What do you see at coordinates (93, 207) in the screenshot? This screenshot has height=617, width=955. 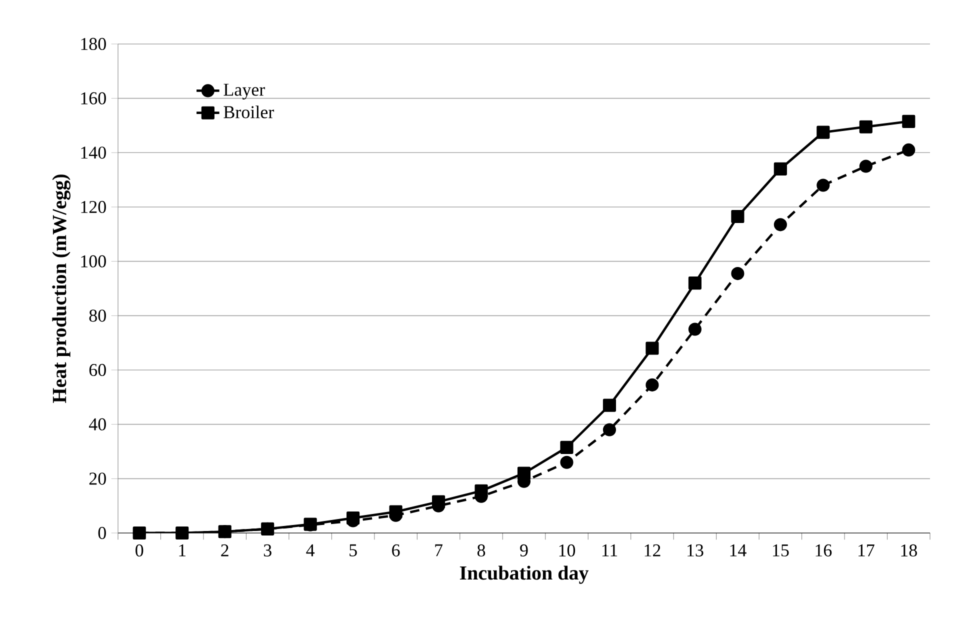 I see `y-tick-label: 120` at bounding box center [93, 207].